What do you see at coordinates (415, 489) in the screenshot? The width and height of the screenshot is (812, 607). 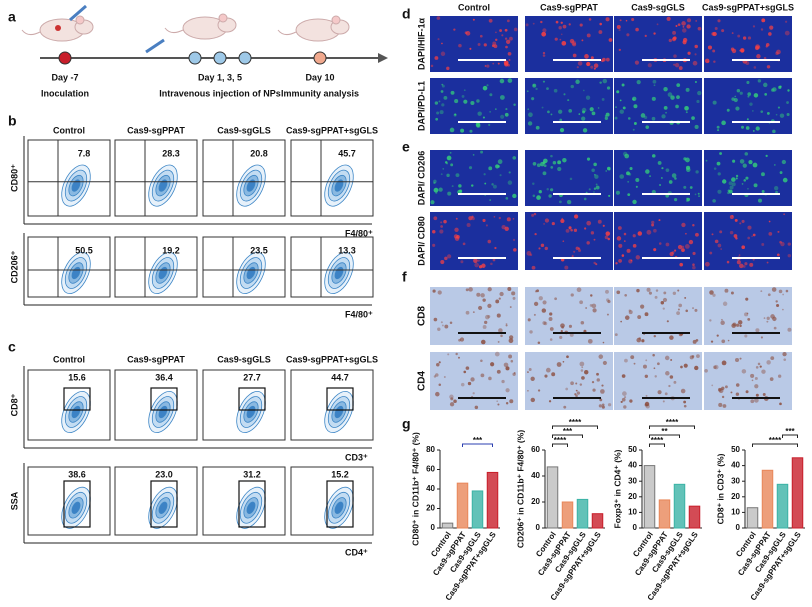 I see `y-axis-label: CD80⁺ in CD11b⁺ F4/80⁺ (%)` at bounding box center [415, 489].